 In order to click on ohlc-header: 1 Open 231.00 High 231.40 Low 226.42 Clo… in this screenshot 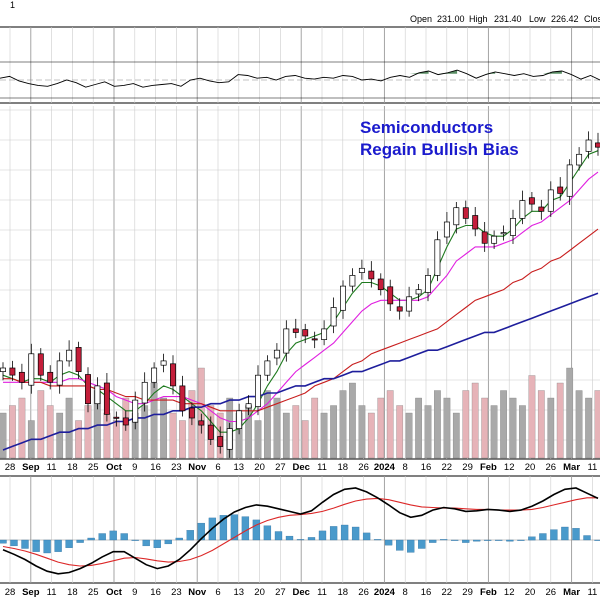, I will do `click(305, 12)`.